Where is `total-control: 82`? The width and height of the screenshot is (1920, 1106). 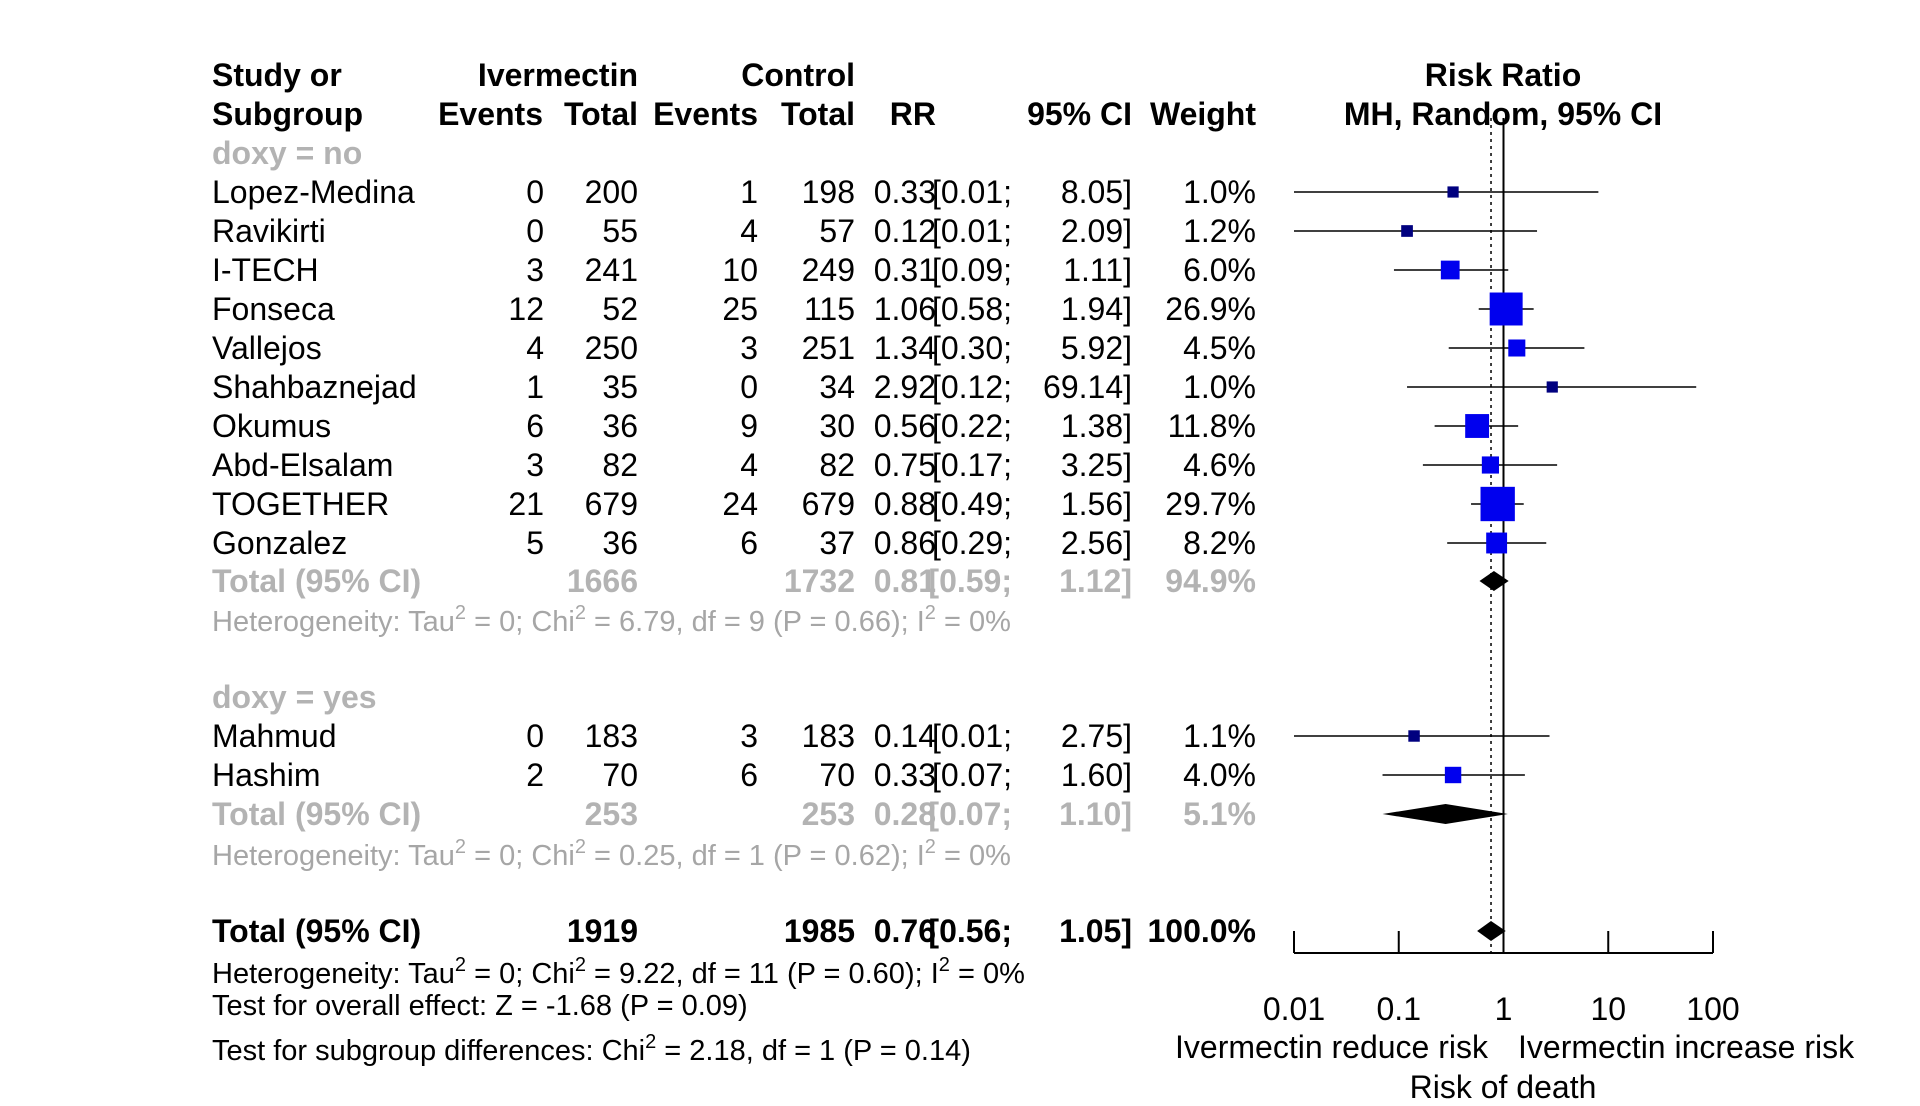
total-control: 82 is located at coordinates (837, 465).